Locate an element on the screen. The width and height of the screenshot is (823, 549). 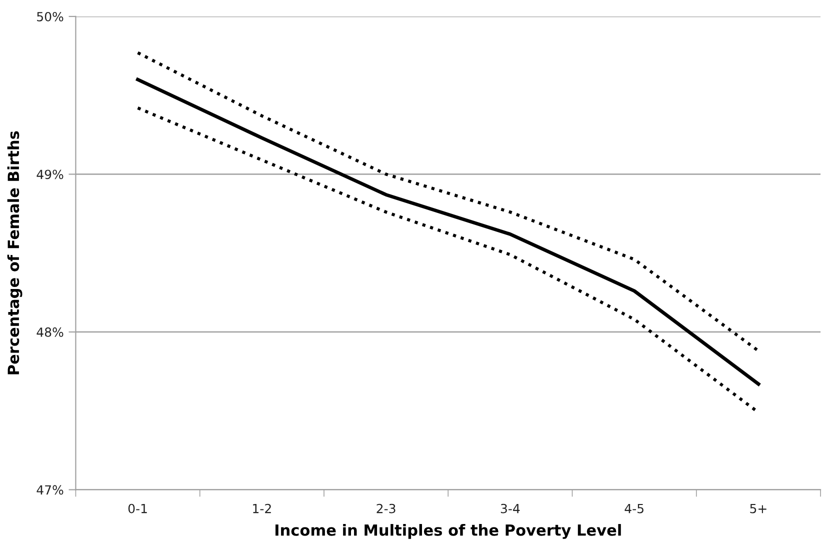
x-tick-label: 1-2 is located at coordinates (262, 509).